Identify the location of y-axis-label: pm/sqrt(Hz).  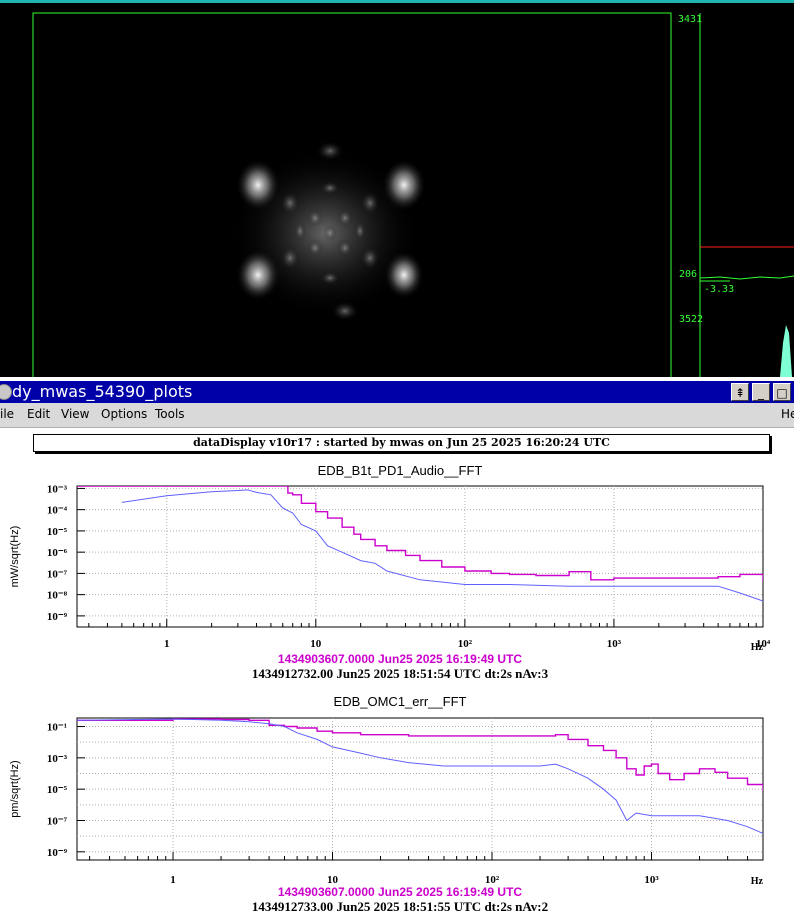
(15, 788).